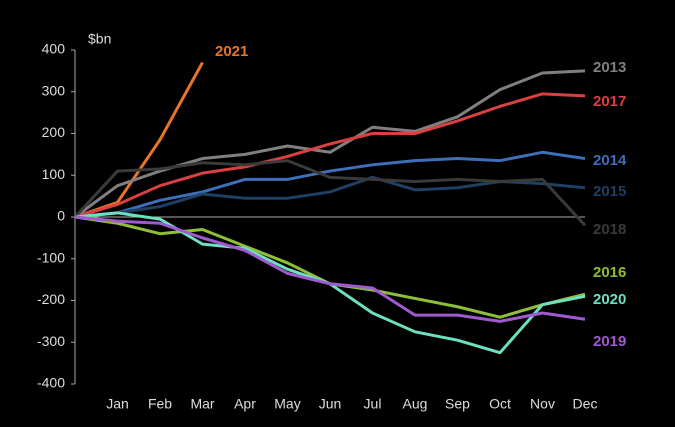 The height and width of the screenshot is (427, 675). I want to click on x-tick-label: Feb, so click(160, 404).